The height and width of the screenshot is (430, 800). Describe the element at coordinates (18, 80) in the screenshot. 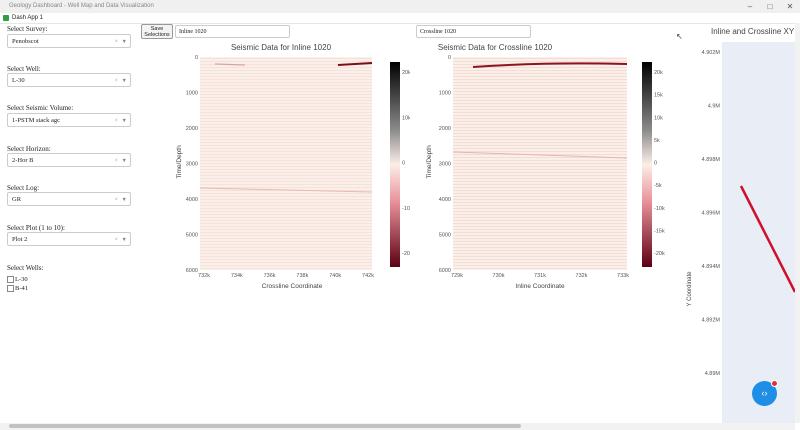

I see `well-value: L-30` at that location.